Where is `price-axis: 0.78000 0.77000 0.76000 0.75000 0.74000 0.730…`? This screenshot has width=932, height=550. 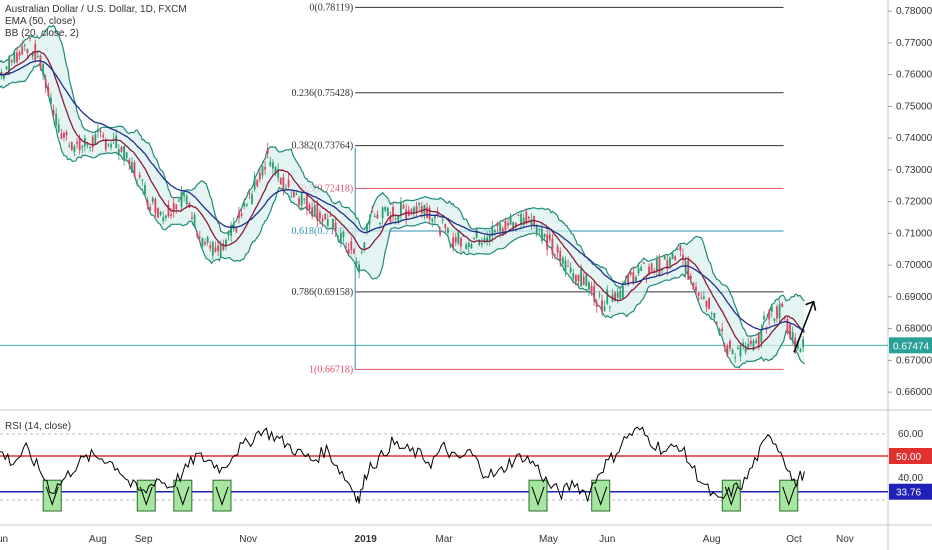 price-axis: 0.78000 0.77000 0.76000 0.75000 0.74000 0.730… is located at coordinates (910, 202).